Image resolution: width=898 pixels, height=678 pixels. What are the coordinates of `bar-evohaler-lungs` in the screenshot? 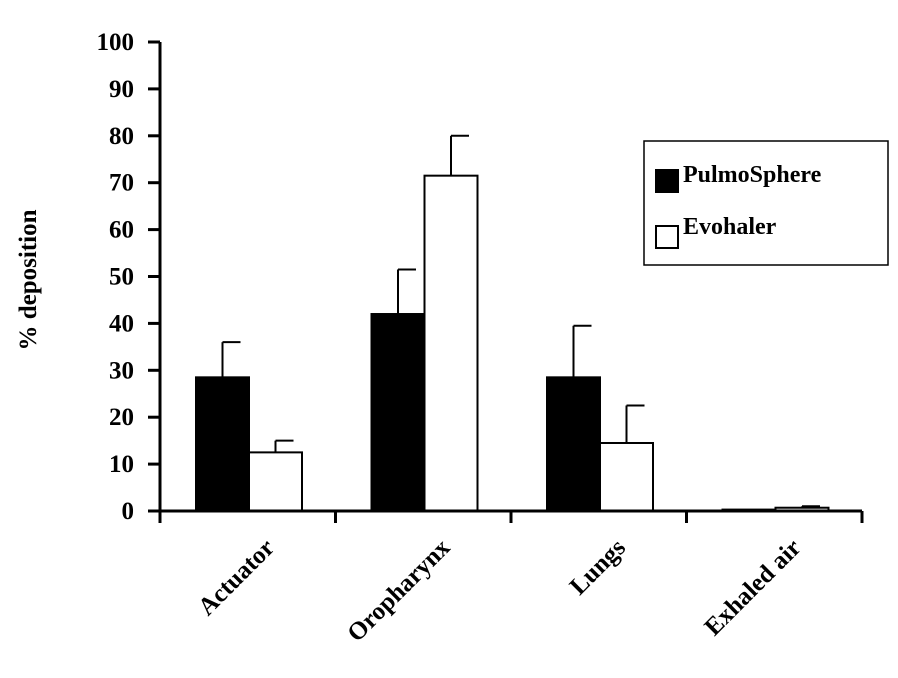 It's located at (626, 476).